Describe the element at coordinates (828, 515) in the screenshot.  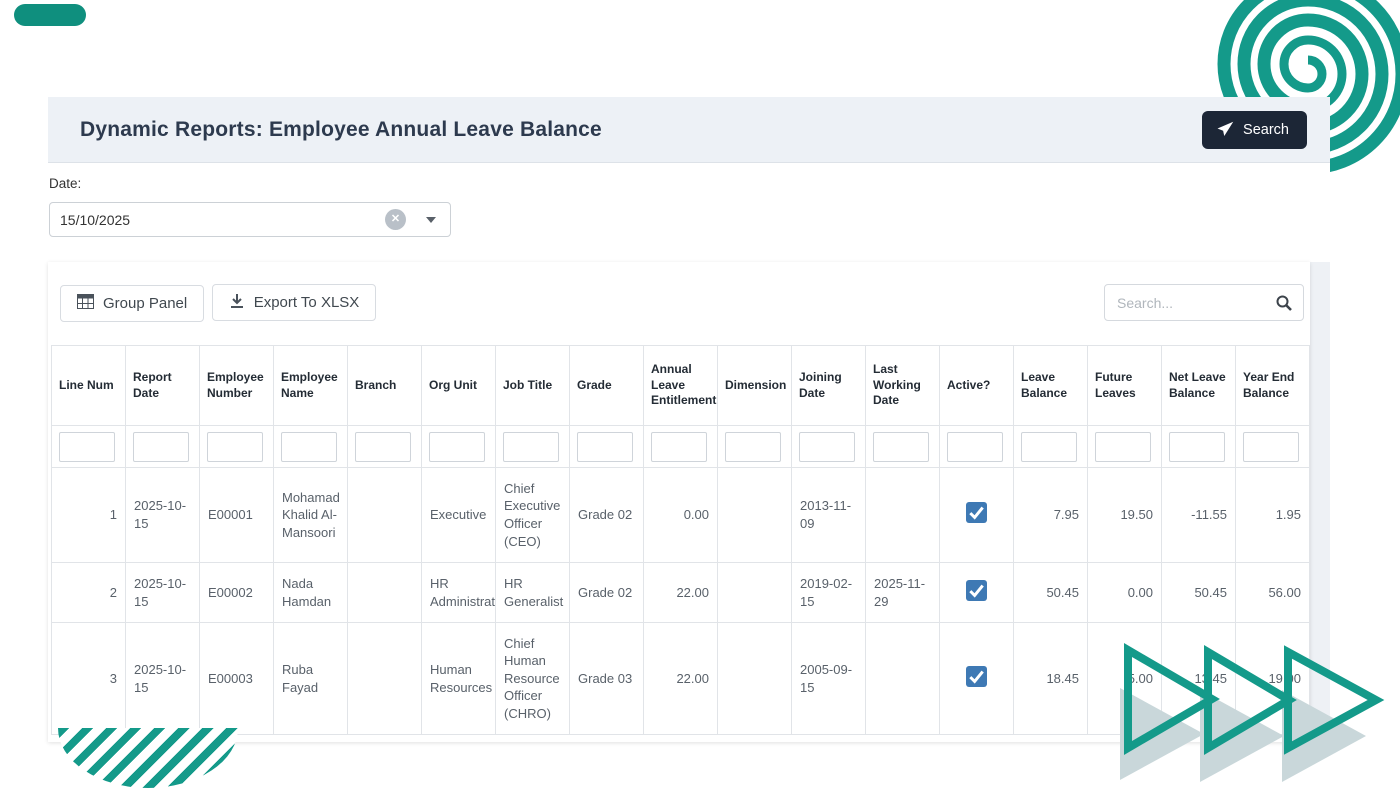
I see `cell-joining-date: 2013-11-09` at that location.